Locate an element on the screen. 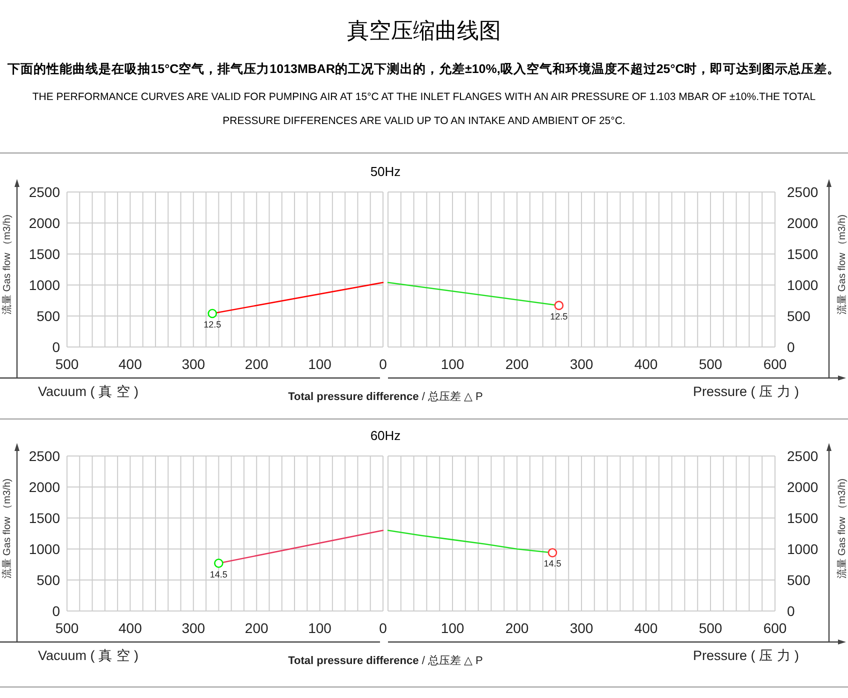 The width and height of the screenshot is (848, 698). text: 下面的性能曲线是在吸抽15°C空气，排气压力1013MBAR的工况下测出的，允差±10%,吸入空气和环境温度不超过25°C时，即可达到图示总压差。 is located at coordinates (423, 68).